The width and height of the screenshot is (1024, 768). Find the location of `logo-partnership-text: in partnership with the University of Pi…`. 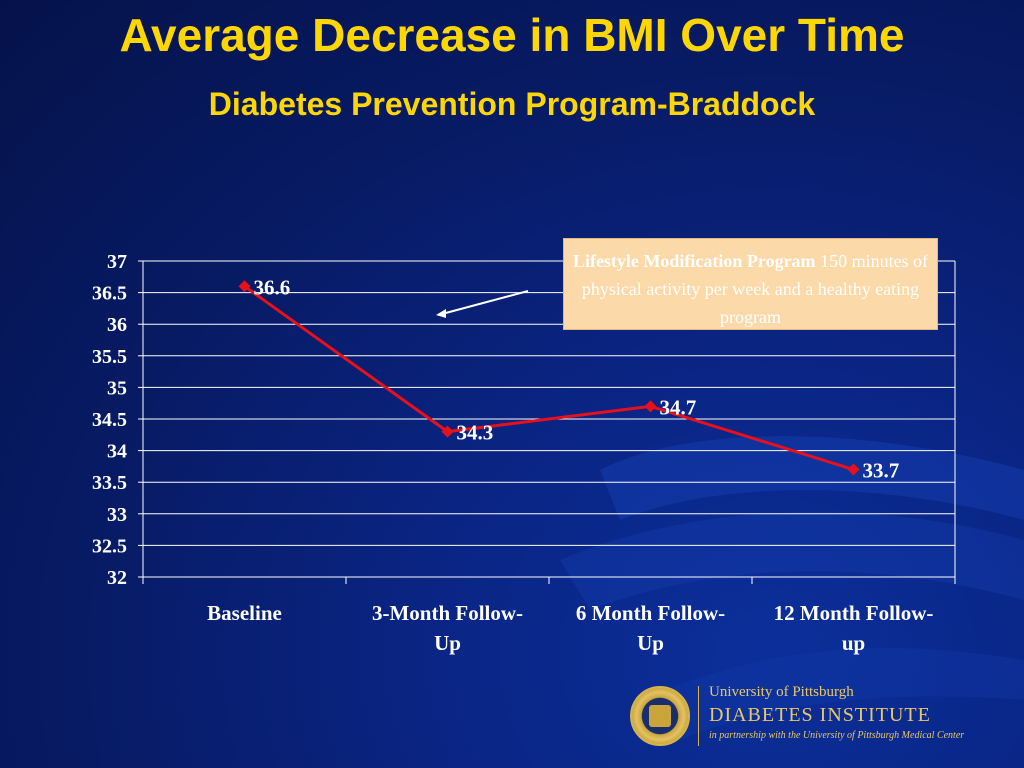

logo-partnership-text: in partnership with the University of Pi… is located at coordinates (837, 735).